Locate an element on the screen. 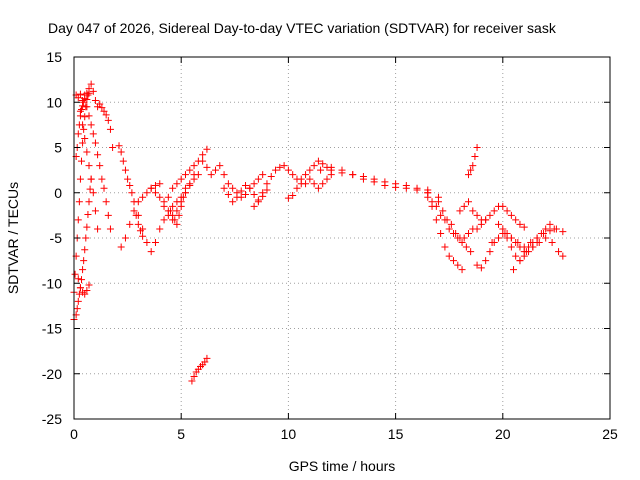 The image size is (640, 480). y-tick-label: 10 is located at coordinates (54, 102).